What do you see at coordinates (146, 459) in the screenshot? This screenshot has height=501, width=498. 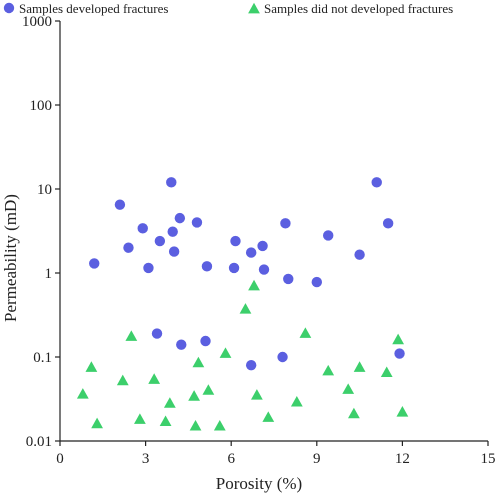 I see `x-tick-label: 3` at bounding box center [146, 459].